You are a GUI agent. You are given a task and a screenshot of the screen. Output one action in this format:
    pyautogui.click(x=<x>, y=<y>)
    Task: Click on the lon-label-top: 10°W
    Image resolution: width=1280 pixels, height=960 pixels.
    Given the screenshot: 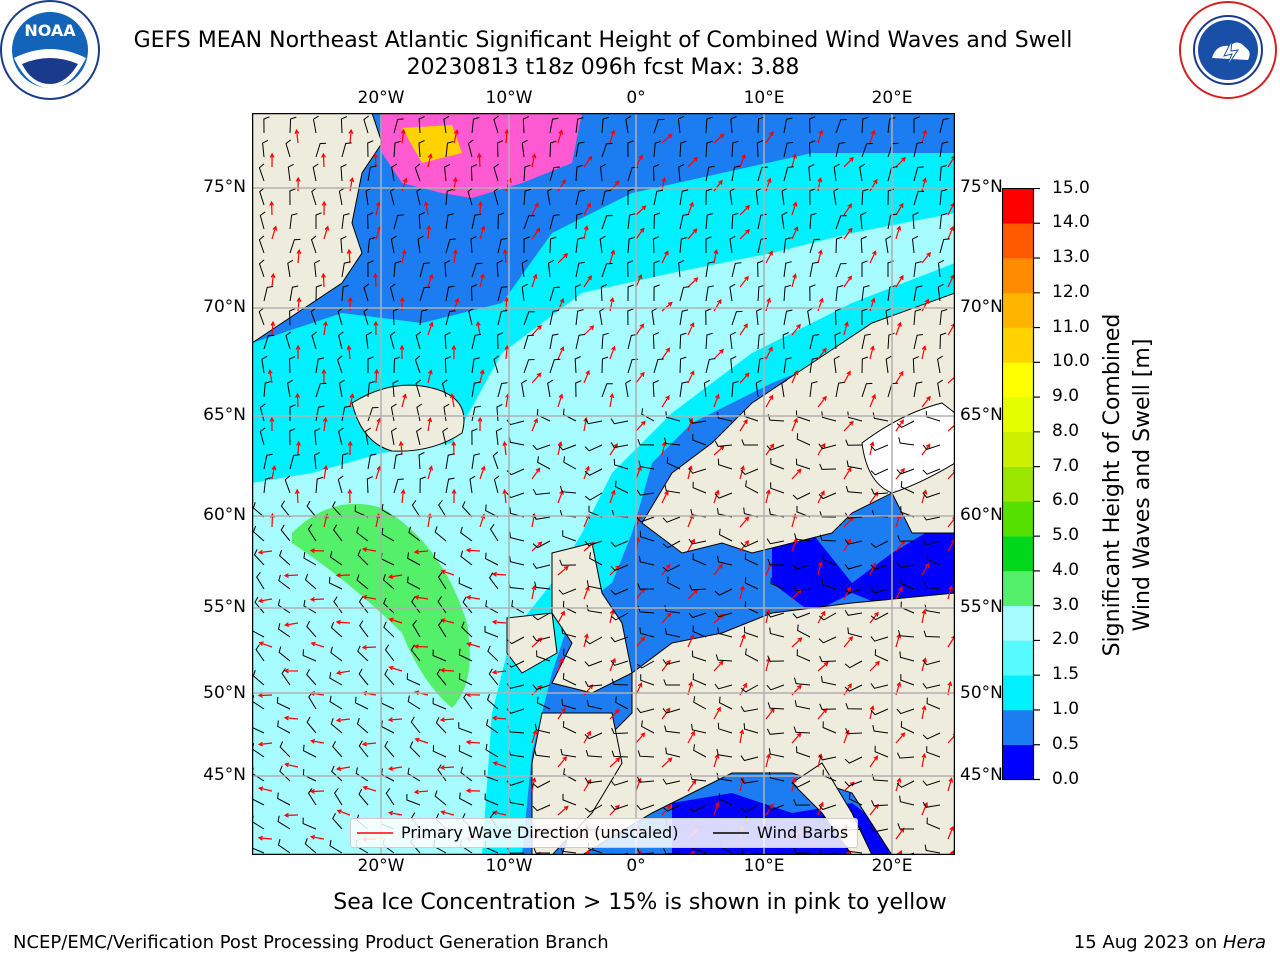 What is the action you would take?
    pyautogui.click(x=509, y=98)
    